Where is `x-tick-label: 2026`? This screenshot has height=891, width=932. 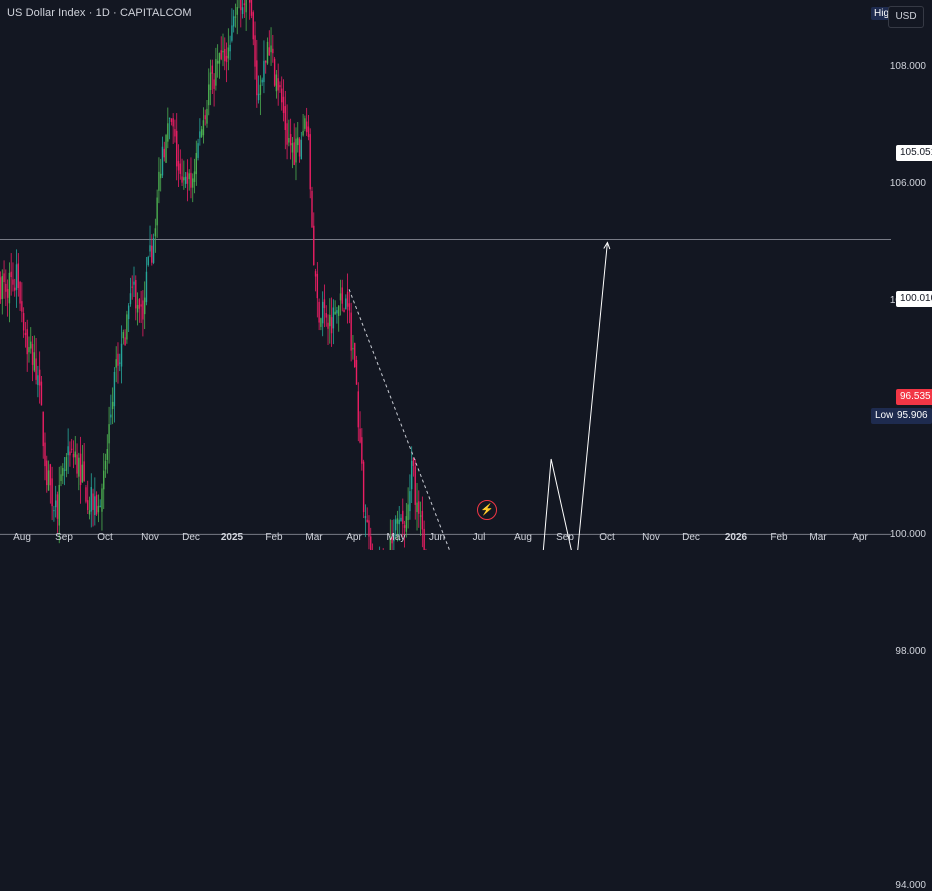
x-tick-label: 2026 is located at coordinates (736, 537).